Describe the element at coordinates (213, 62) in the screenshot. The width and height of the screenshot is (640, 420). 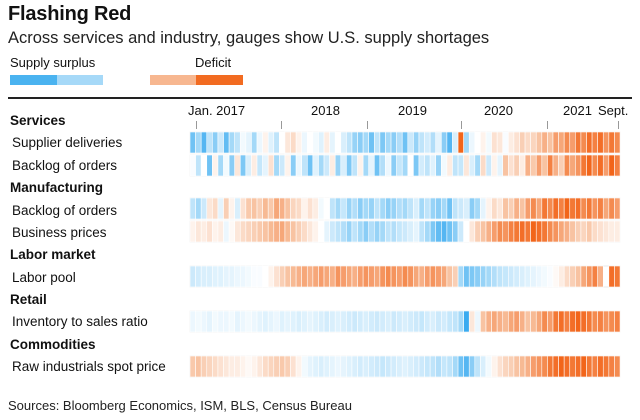
I see `legend-deficit-label: Deficit` at that location.